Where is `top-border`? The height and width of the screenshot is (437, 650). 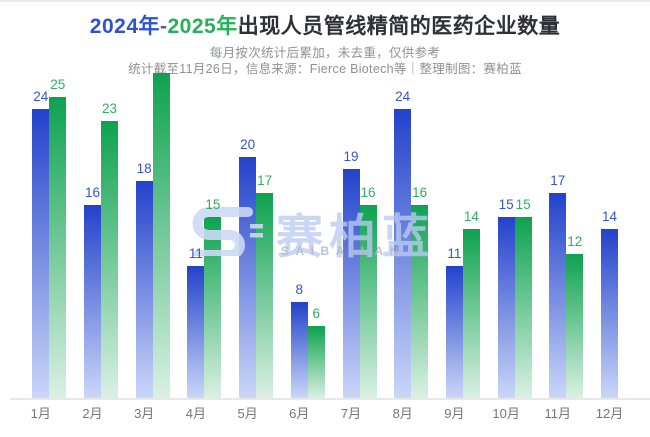
top-border is located at coordinates (325, 1).